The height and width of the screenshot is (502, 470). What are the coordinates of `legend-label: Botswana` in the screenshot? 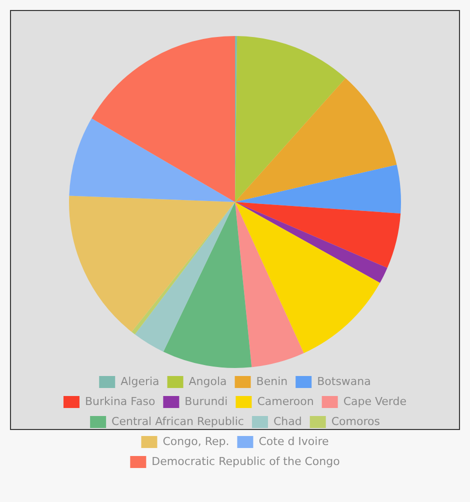 It's located at (344, 381).